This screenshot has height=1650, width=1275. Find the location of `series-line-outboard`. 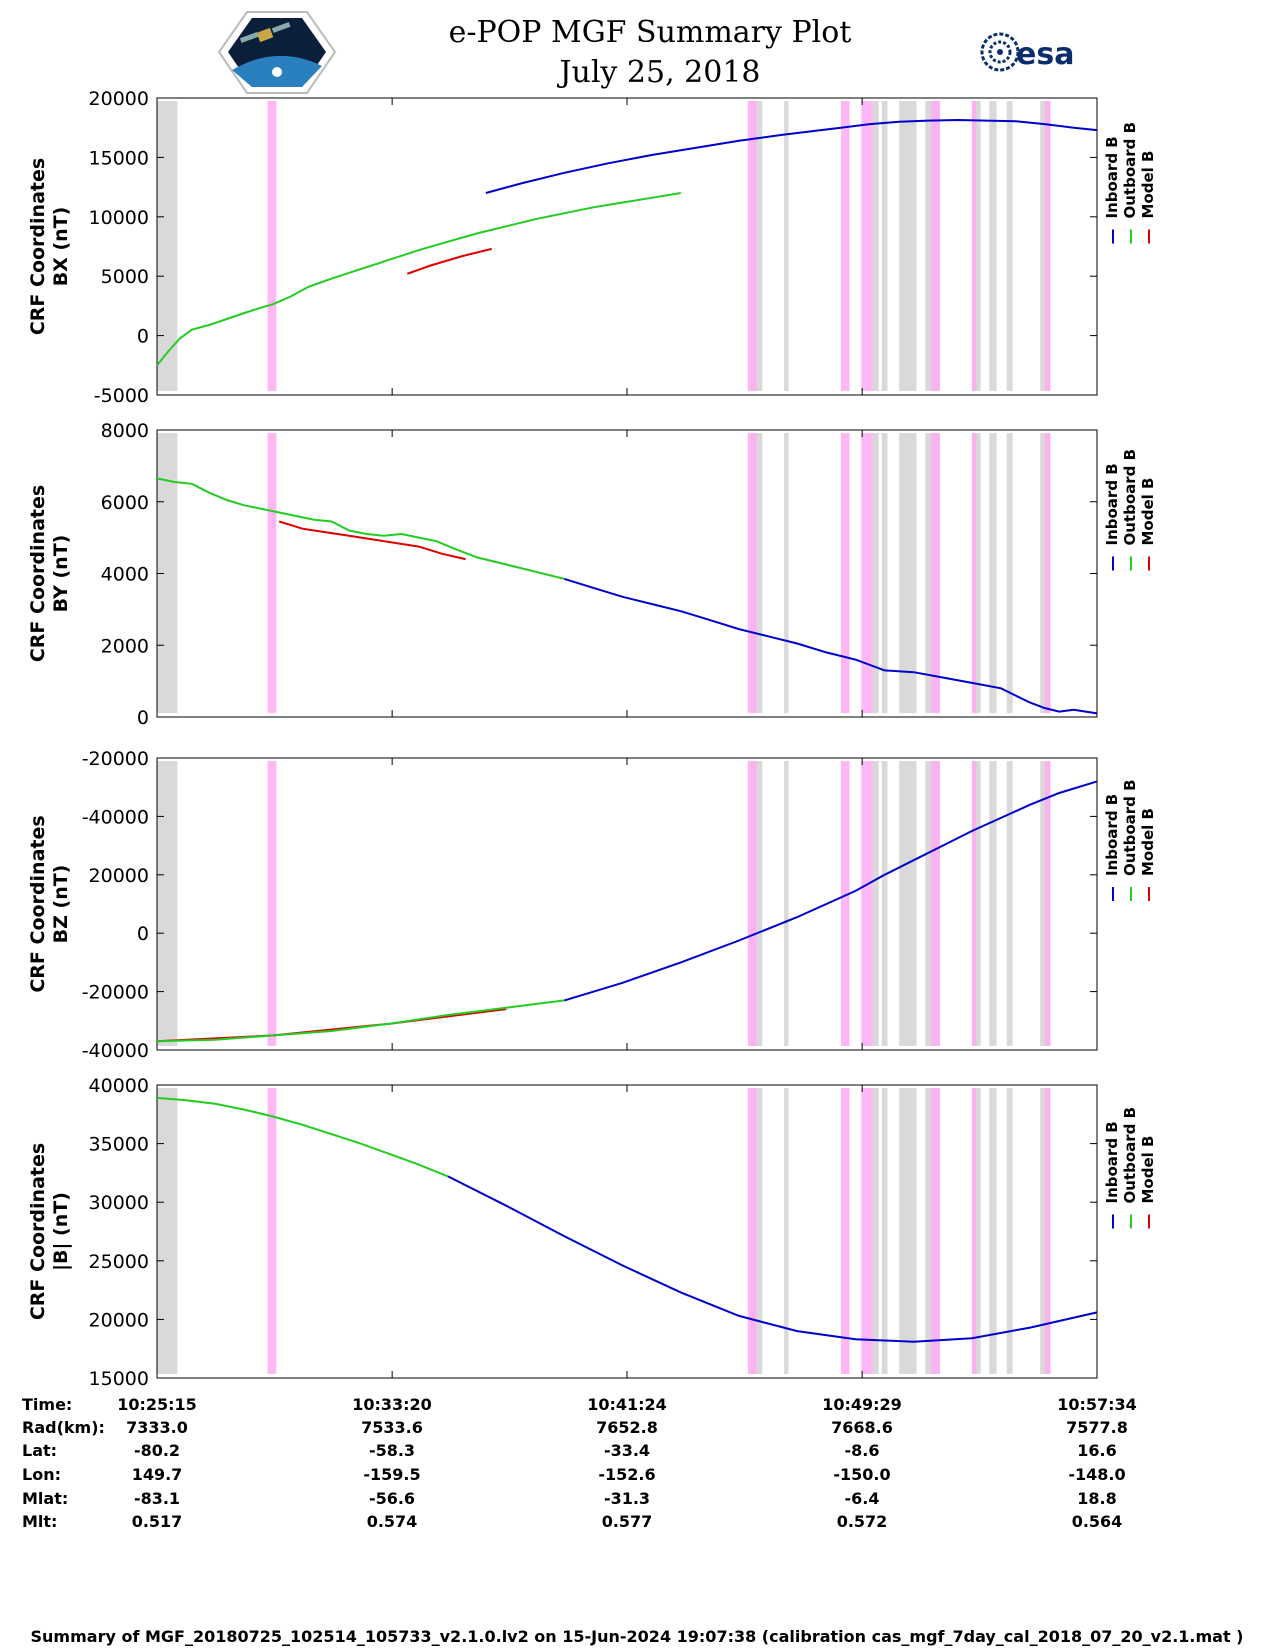

series-line-outboard is located at coordinates (360, 1021).